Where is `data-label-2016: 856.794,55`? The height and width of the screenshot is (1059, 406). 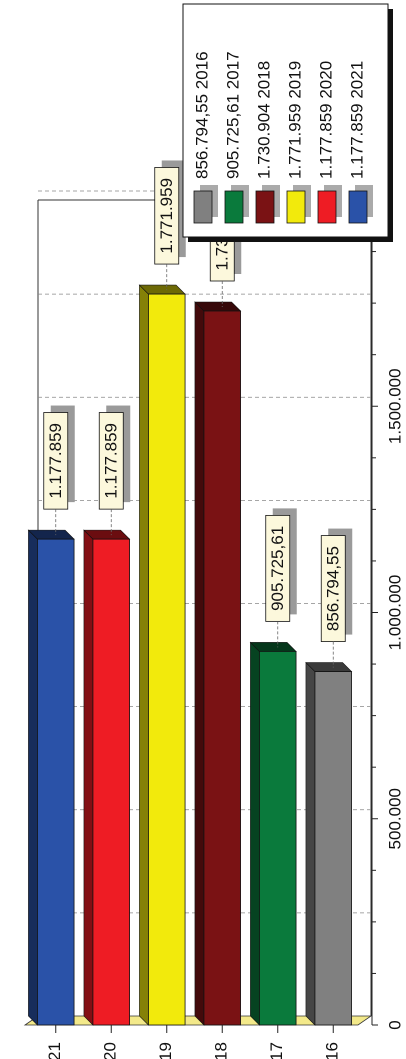 data-label-2016: 856.794,55 is located at coordinates (336, 585).